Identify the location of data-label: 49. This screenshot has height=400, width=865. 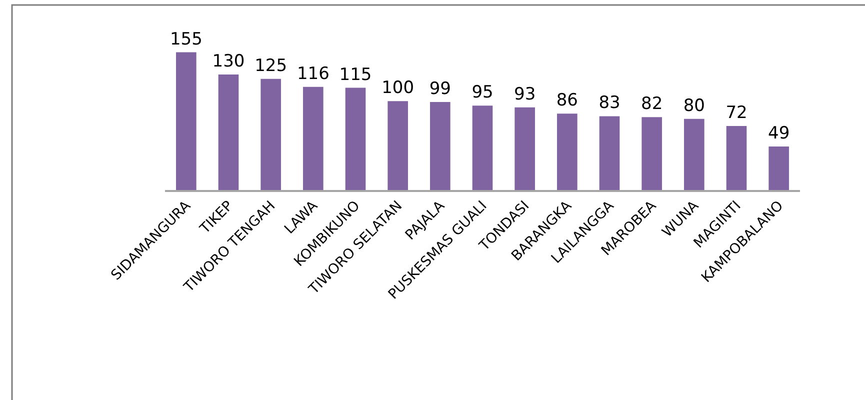
(779, 133).